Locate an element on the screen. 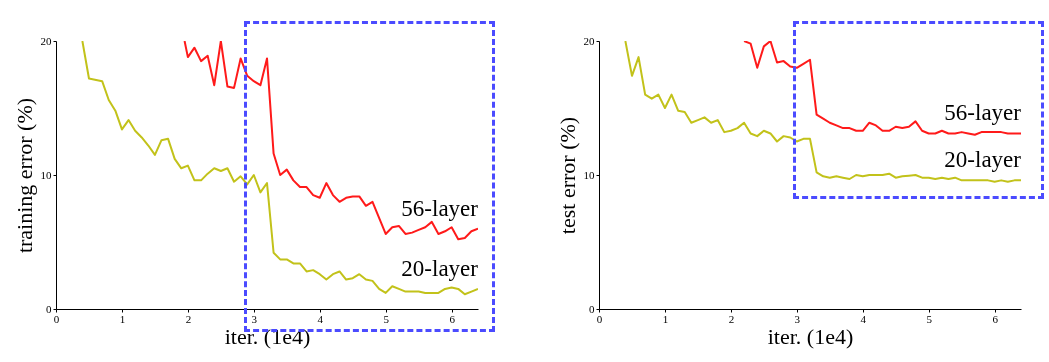  y-axis-title: training error (%) is located at coordinates (24, 175).